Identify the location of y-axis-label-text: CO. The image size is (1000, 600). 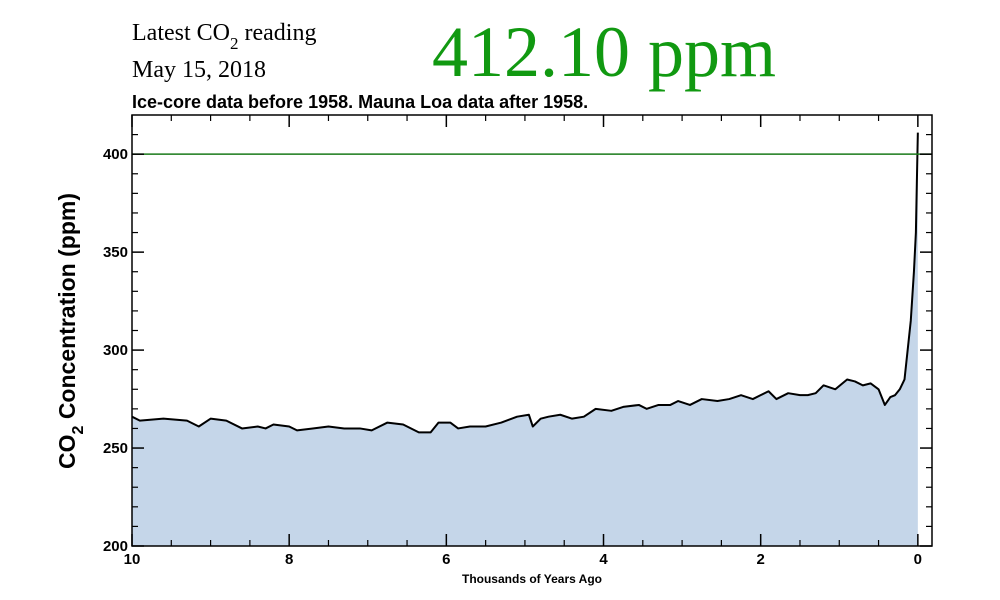
(67, 451).